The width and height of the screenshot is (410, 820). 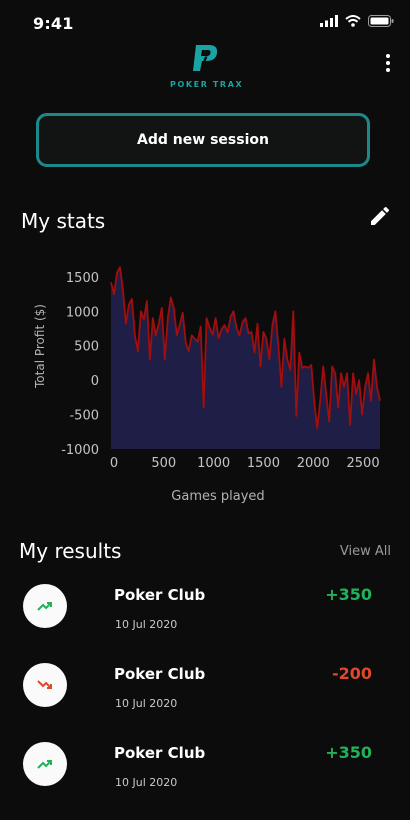 I want to click on profit-series-line, so click(x=245, y=348).